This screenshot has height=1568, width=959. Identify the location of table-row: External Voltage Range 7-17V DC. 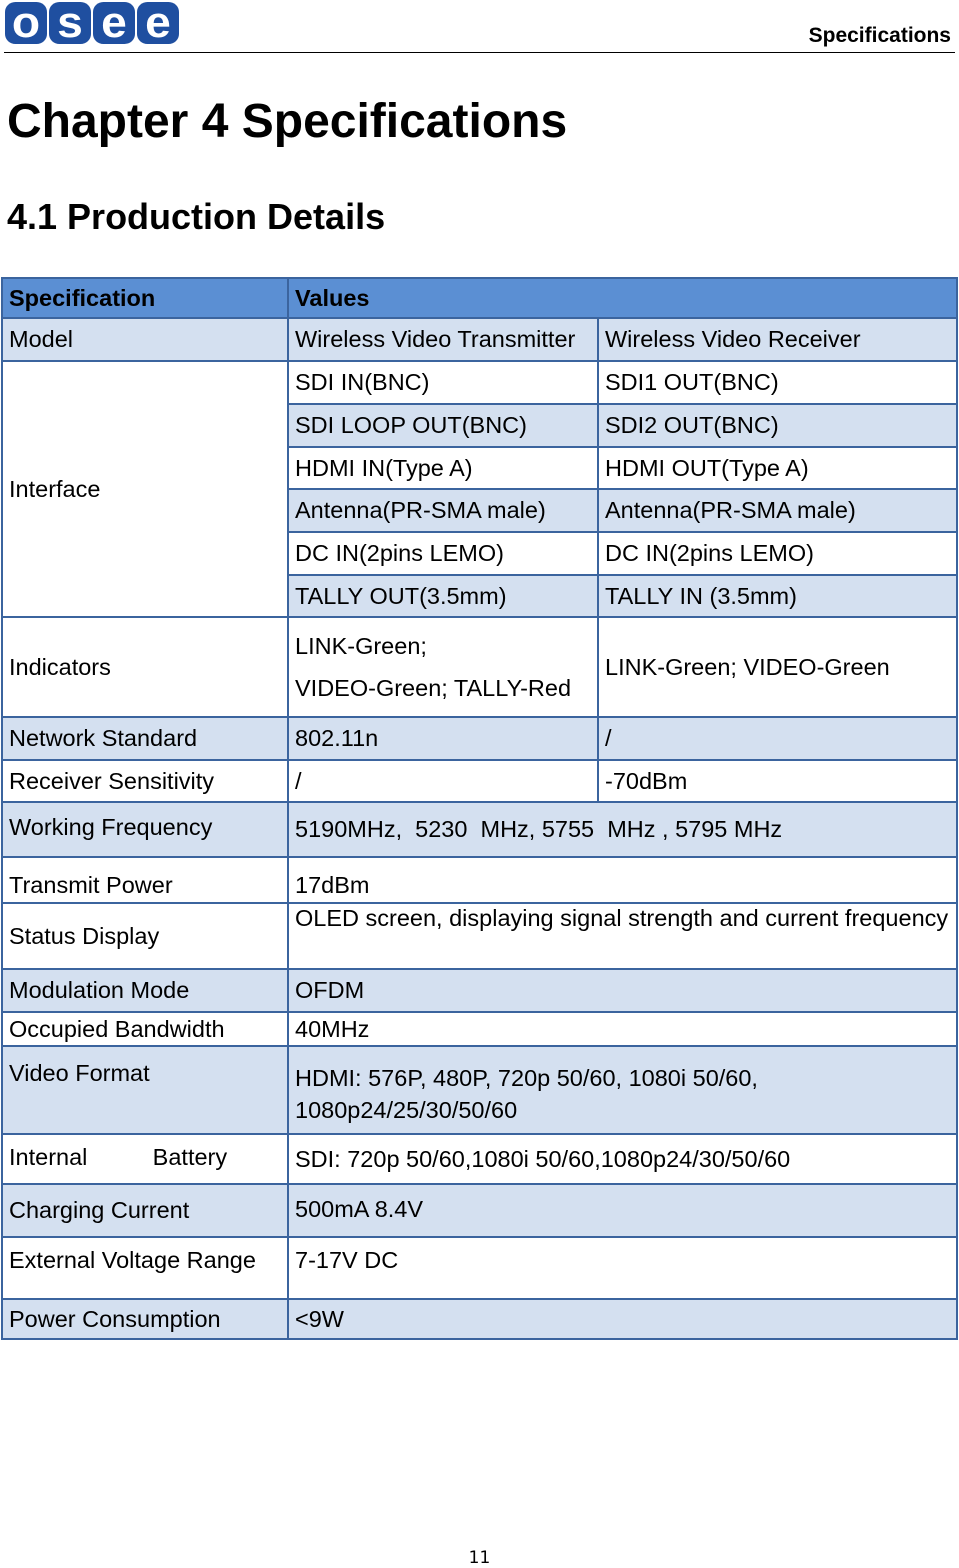
(479, 1268).